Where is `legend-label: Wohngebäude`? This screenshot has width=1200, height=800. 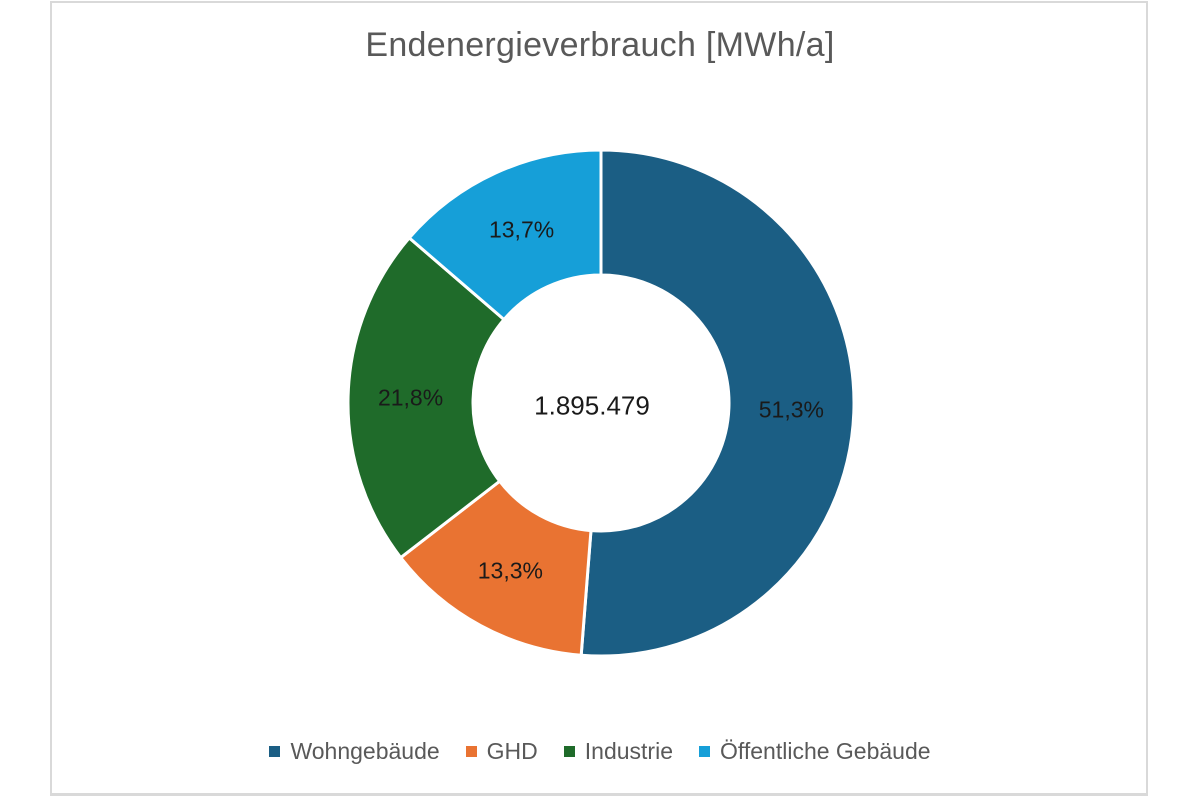
legend-label: Wohngebäude is located at coordinates (365, 751).